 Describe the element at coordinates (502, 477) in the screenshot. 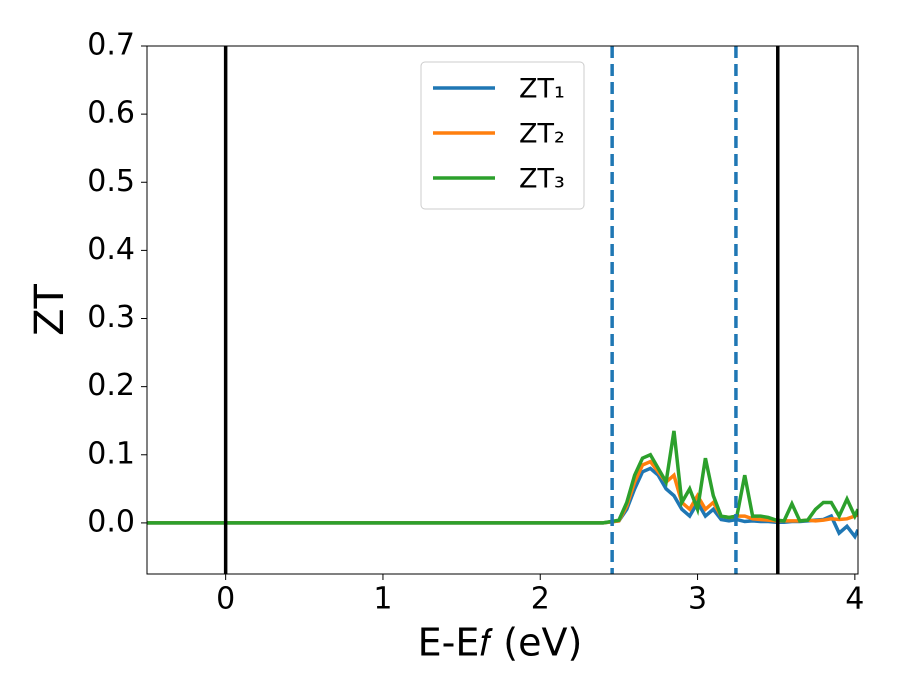

I see `series-line` at that location.